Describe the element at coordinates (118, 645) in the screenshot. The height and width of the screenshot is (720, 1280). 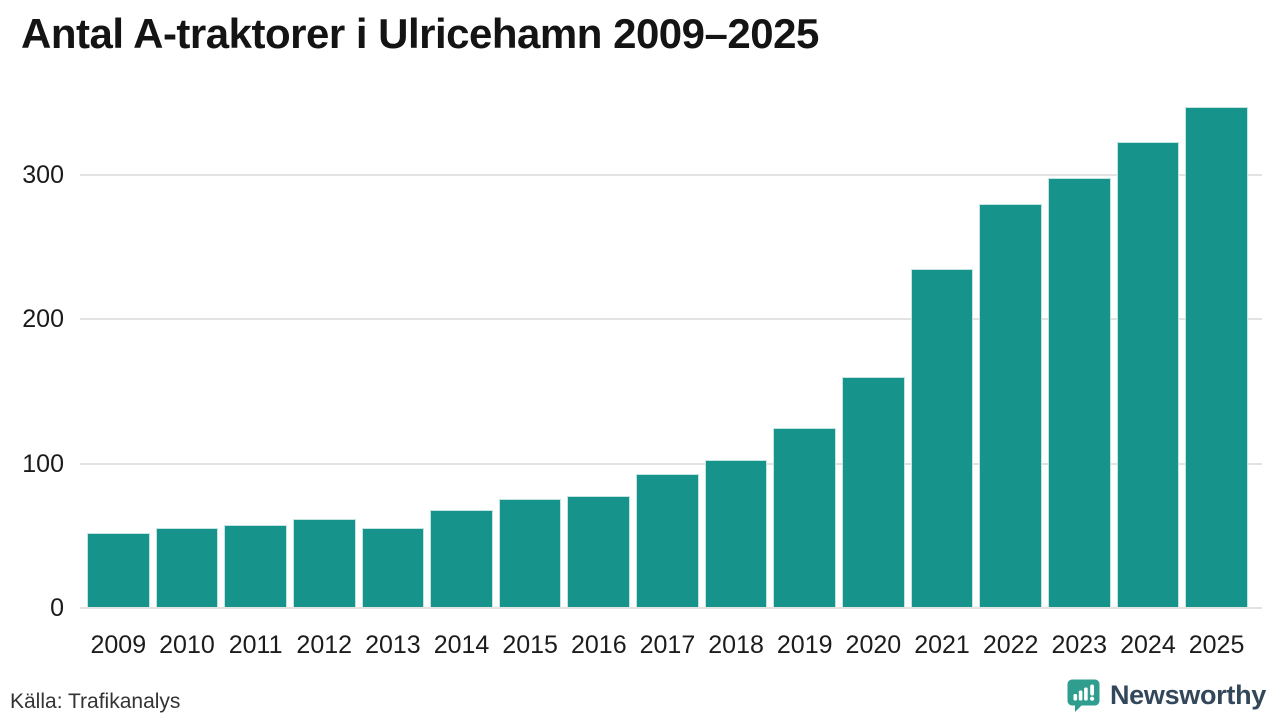
I see `x-tick-label-2009: 2009` at that location.